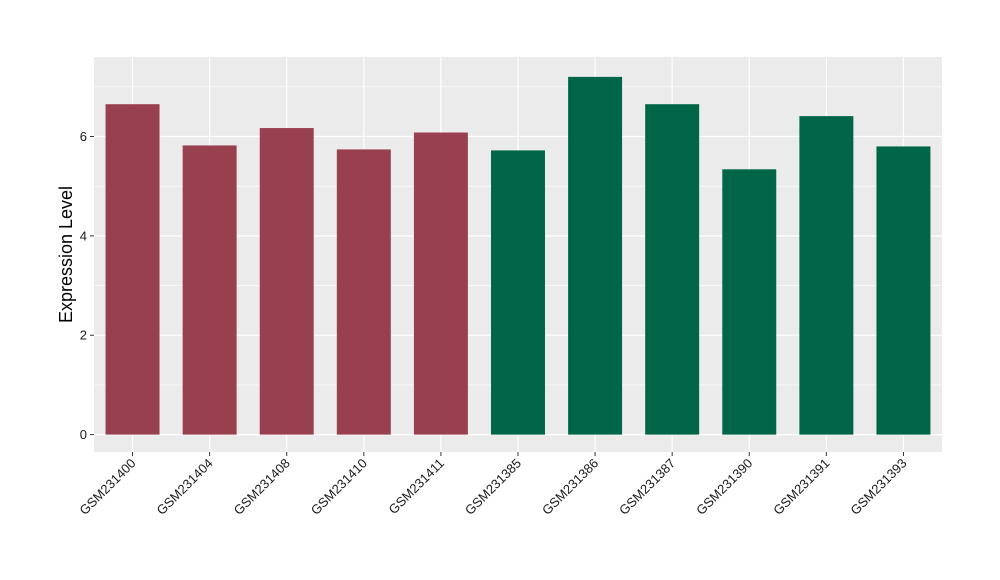  Describe the element at coordinates (83, 136) in the screenshot. I see `y-tick-label: 6` at that location.